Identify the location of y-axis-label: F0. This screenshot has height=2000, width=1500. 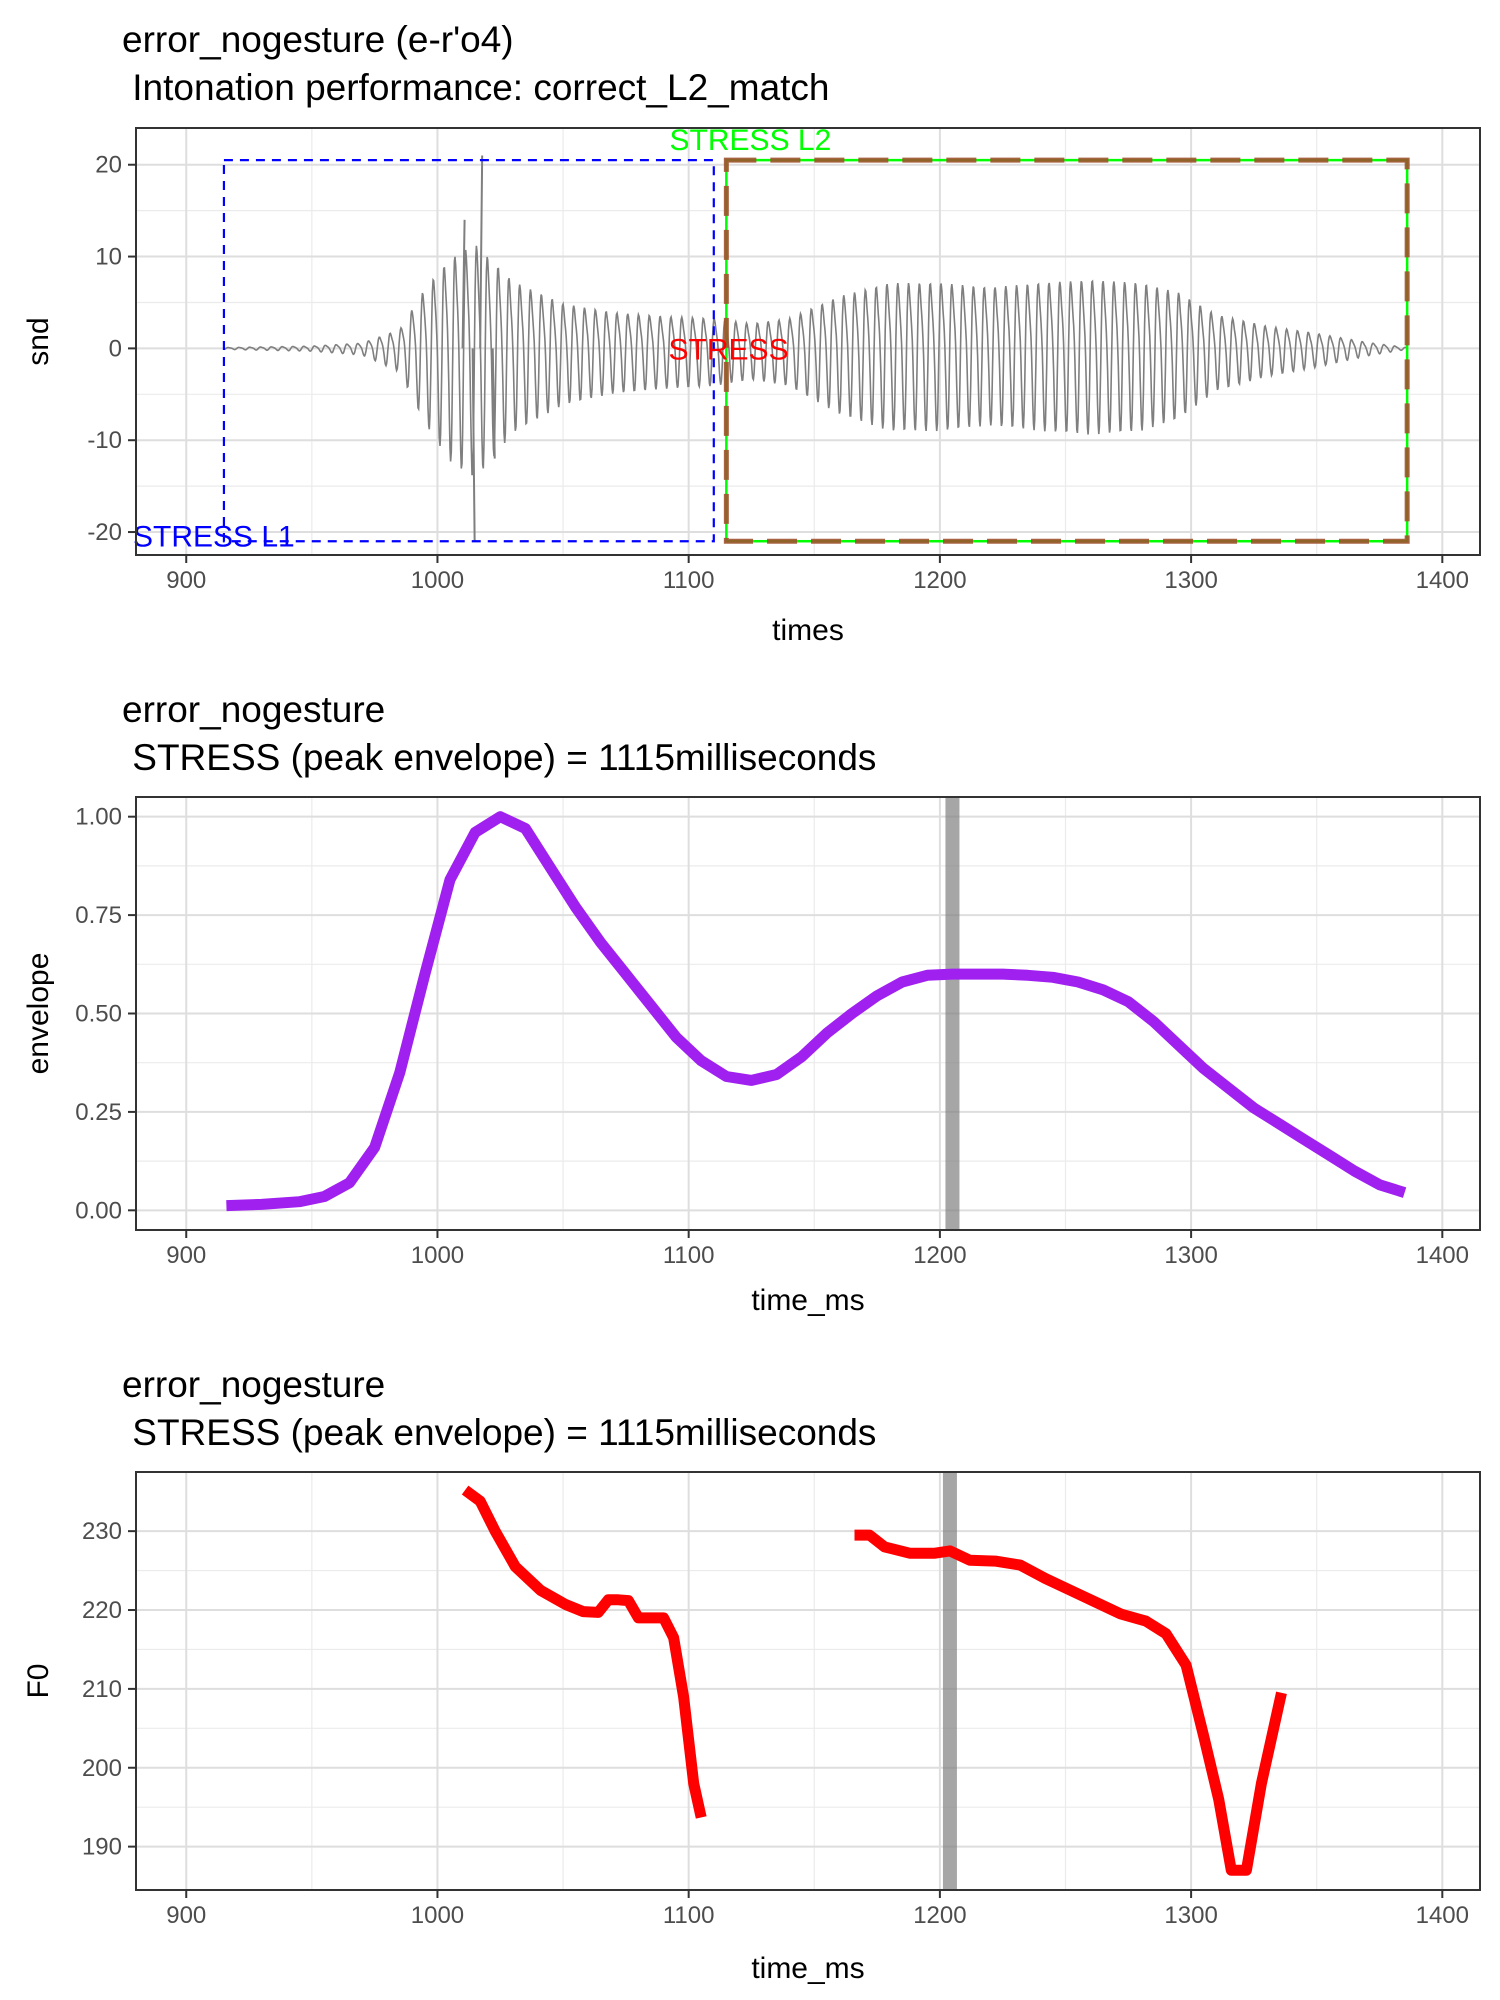
(38, 1680).